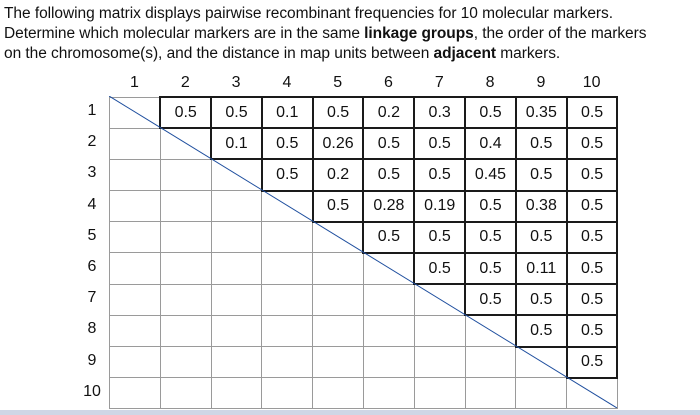  Describe the element at coordinates (92, 142) in the screenshot. I see `row-header: 2` at that location.